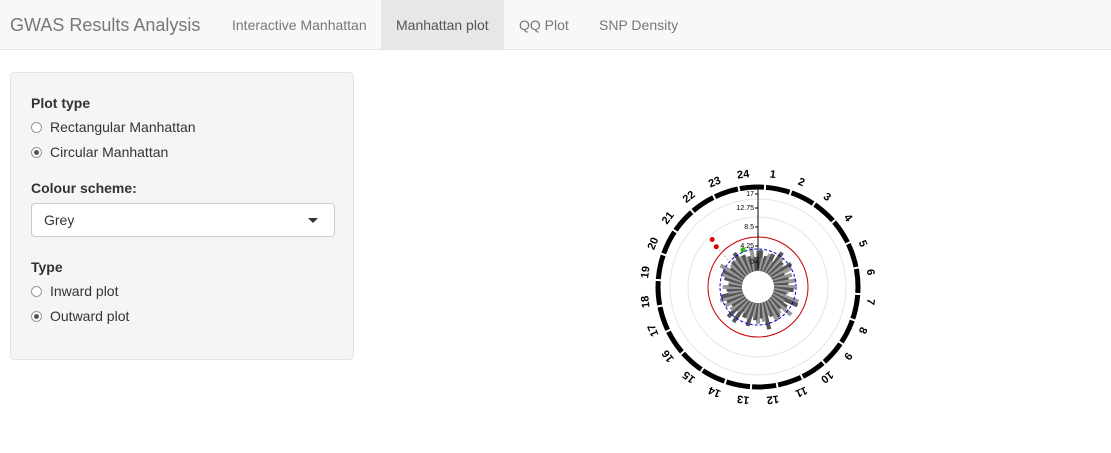 The image size is (1111, 453). Describe the element at coordinates (638, 25) in the screenshot. I see `tab-snp-density: SNP Density` at that location.